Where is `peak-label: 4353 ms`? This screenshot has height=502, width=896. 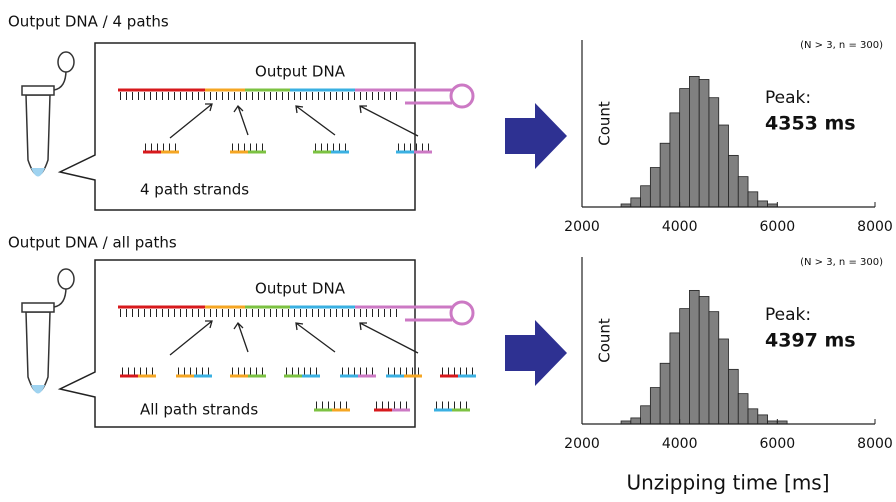 peak-label: 4353 ms is located at coordinates (810, 124).